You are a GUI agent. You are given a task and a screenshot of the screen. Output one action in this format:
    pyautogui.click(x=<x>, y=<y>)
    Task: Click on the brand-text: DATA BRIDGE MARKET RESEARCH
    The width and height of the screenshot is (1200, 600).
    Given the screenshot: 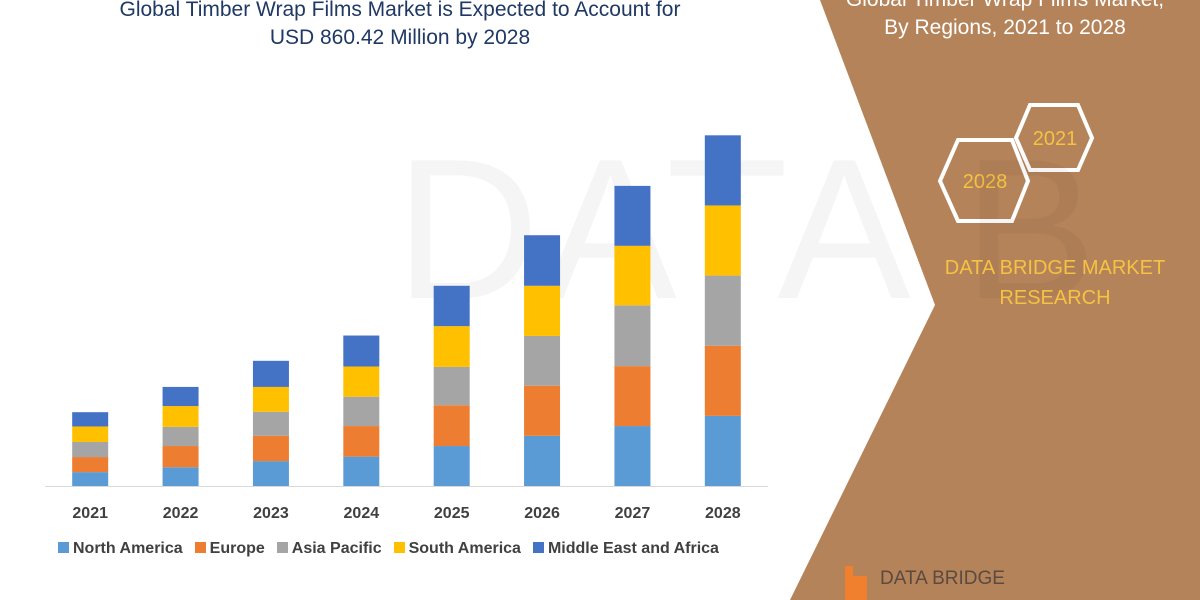 What is the action you would take?
    pyautogui.click(x=1055, y=283)
    